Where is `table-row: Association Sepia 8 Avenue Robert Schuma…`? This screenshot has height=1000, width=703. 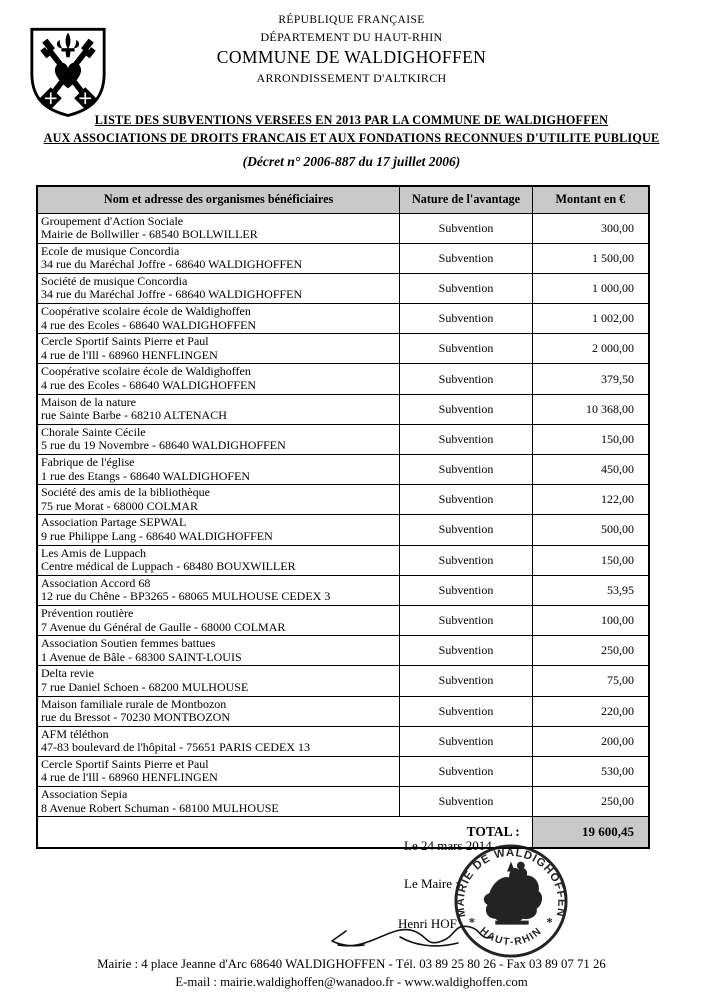
table-row: Association Sepia 8 Avenue Robert Schuma… is located at coordinates (343, 802).